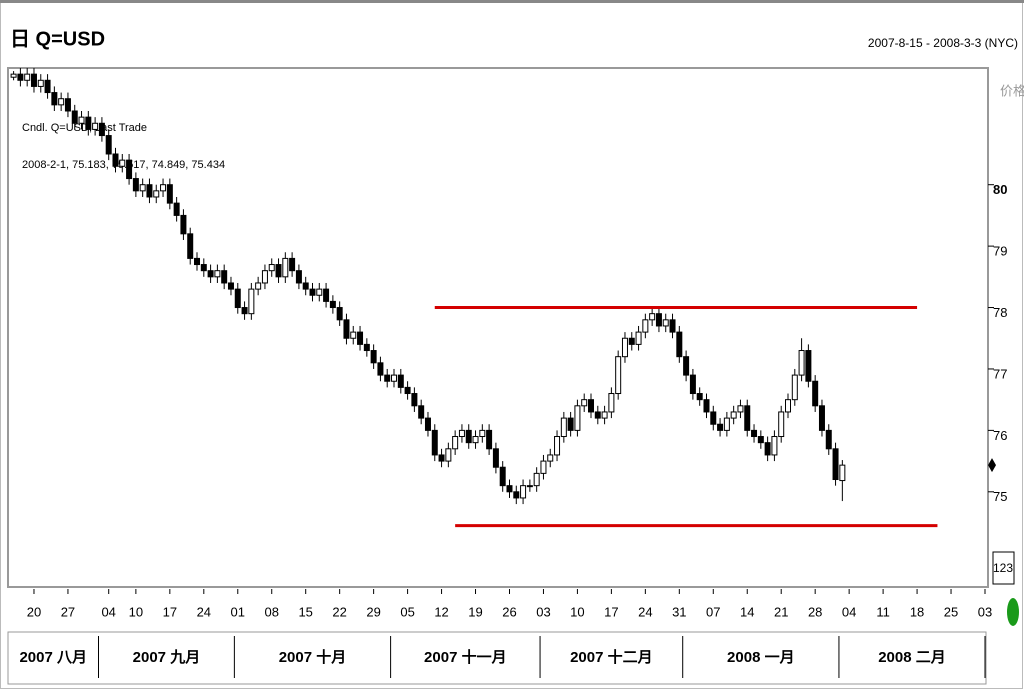 This screenshot has width=1024, height=690. What do you see at coordinates (204, 611) in the screenshot?
I see `x-tick-label: 24` at bounding box center [204, 611].